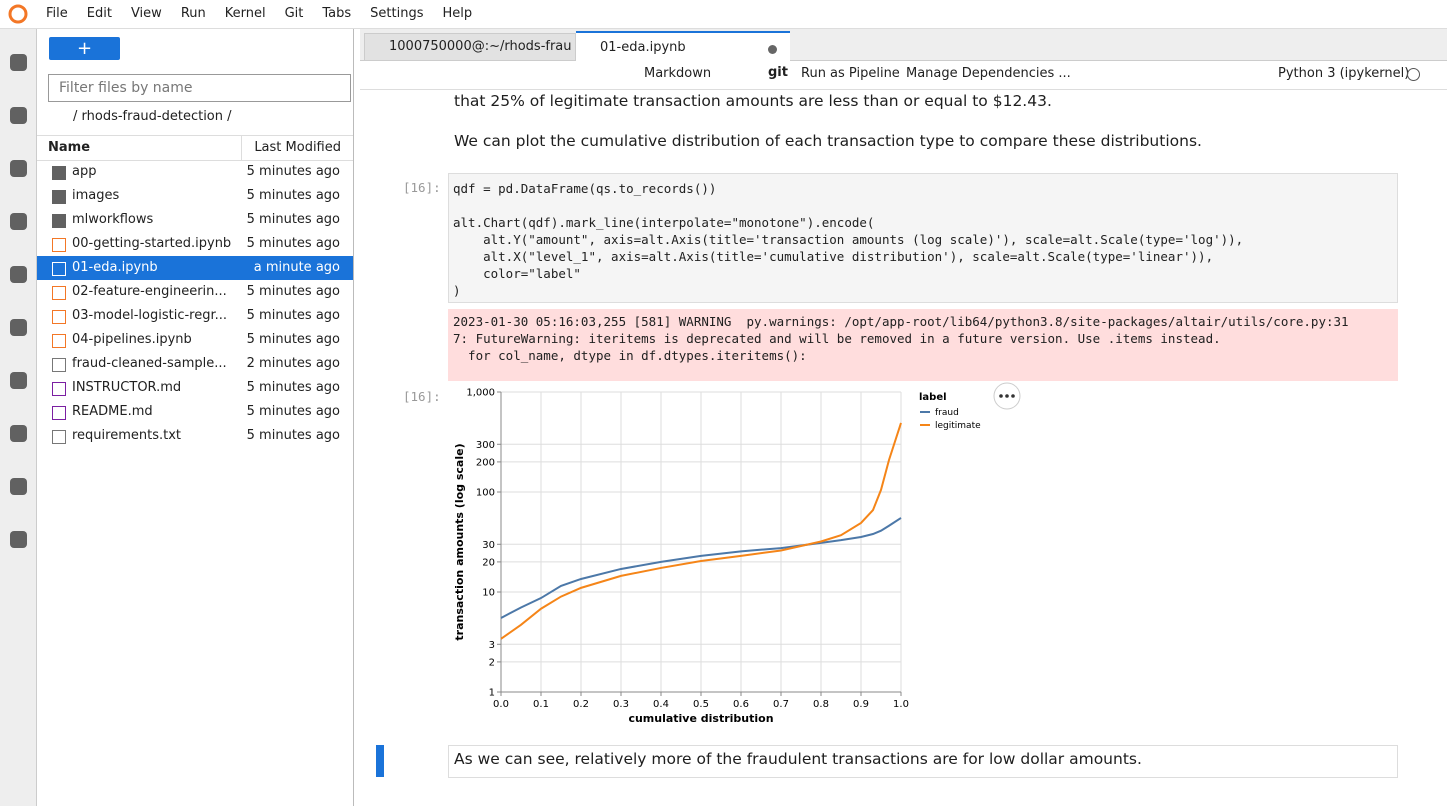 This screenshot has width=1447, height=806. Describe the element at coordinates (195, 196) in the screenshot. I see `file-row: images 5 minutes ago` at that location.